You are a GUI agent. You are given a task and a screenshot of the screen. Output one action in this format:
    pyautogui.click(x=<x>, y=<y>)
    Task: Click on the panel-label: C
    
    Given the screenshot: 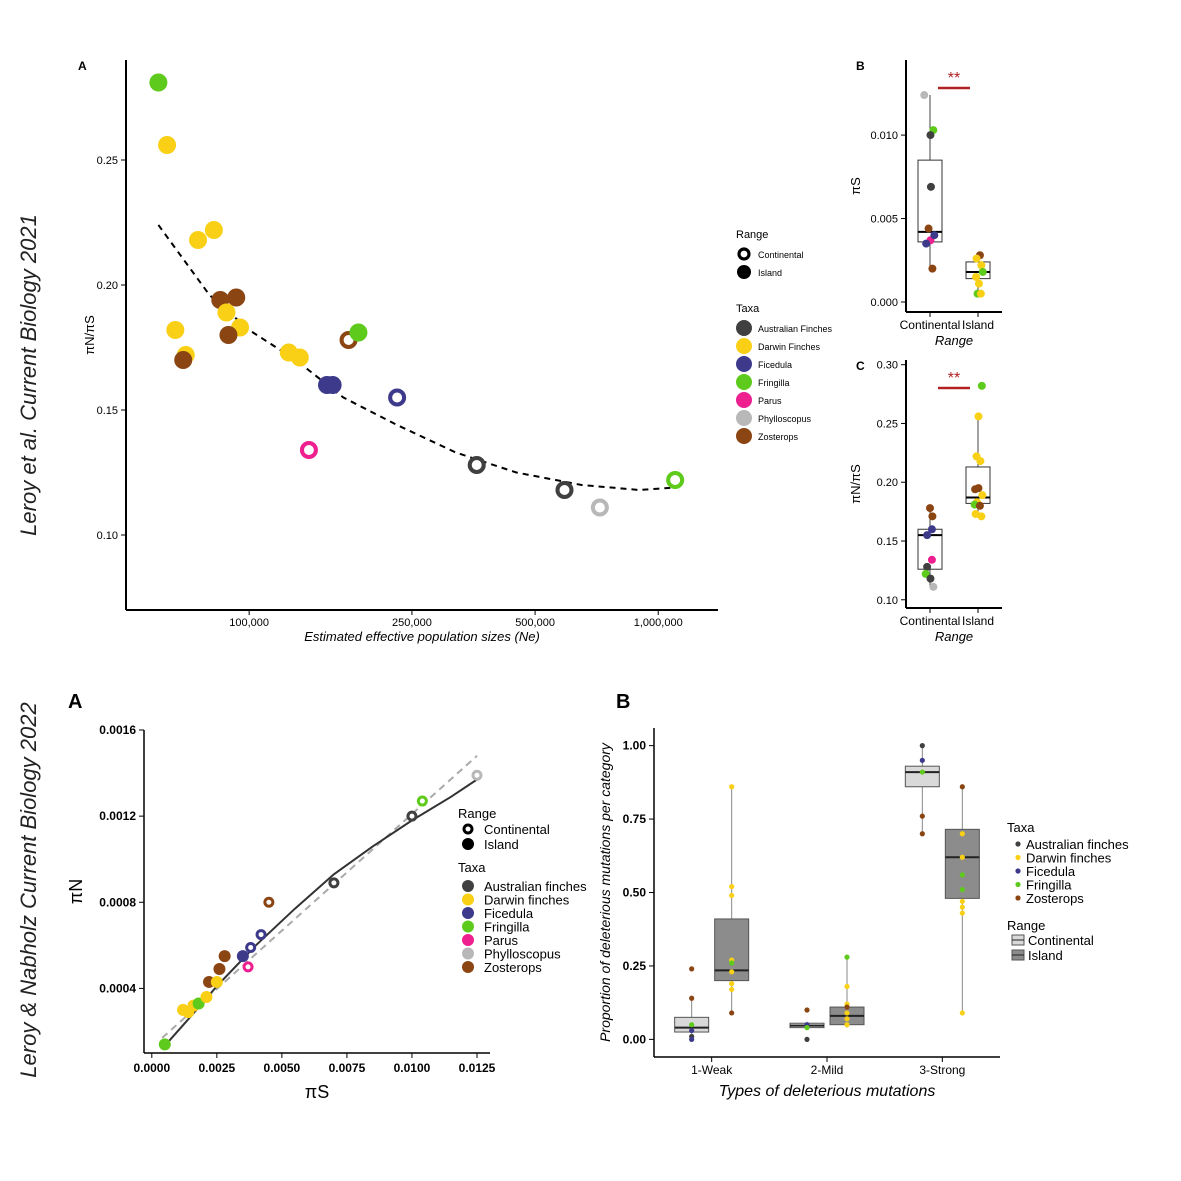 What is the action you would take?
    pyautogui.click(x=860, y=366)
    